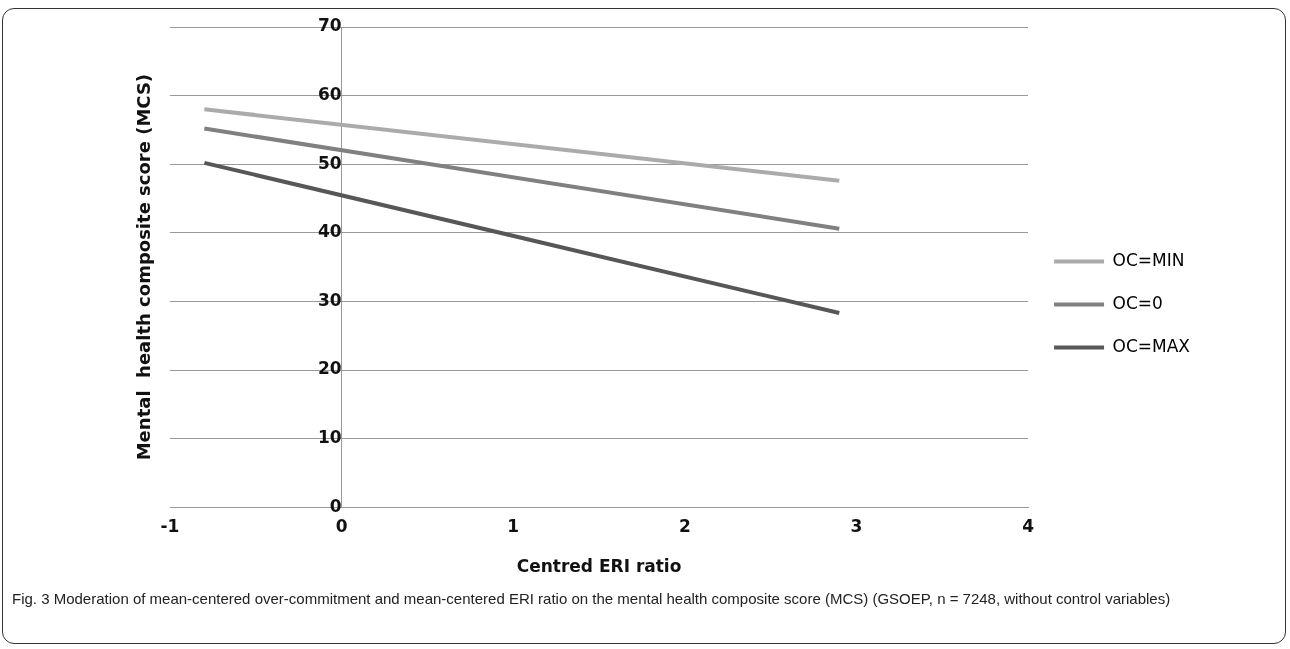 The width and height of the screenshot is (1290, 649). What do you see at coordinates (599, 566) in the screenshot?
I see `x-axis-title: Centred ERI ratio` at bounding box center [599, 566].